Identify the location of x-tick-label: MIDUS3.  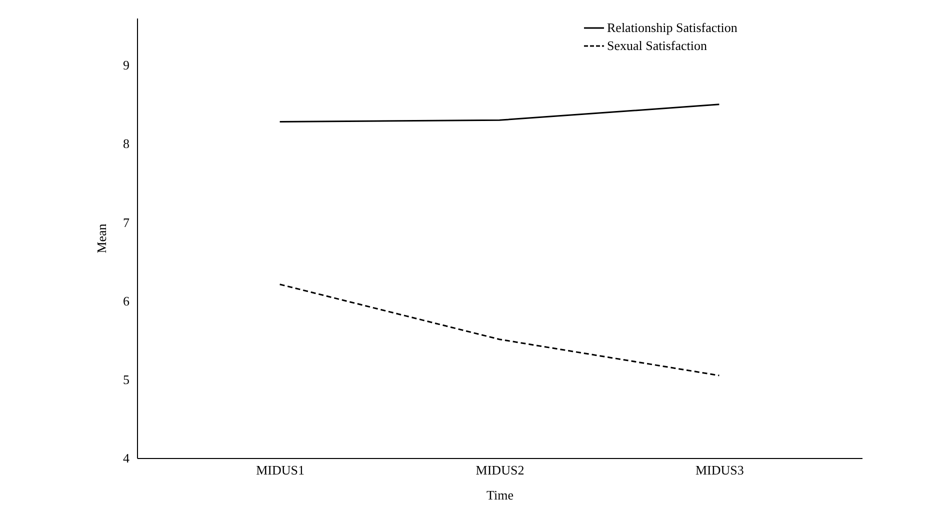
(719, 470).